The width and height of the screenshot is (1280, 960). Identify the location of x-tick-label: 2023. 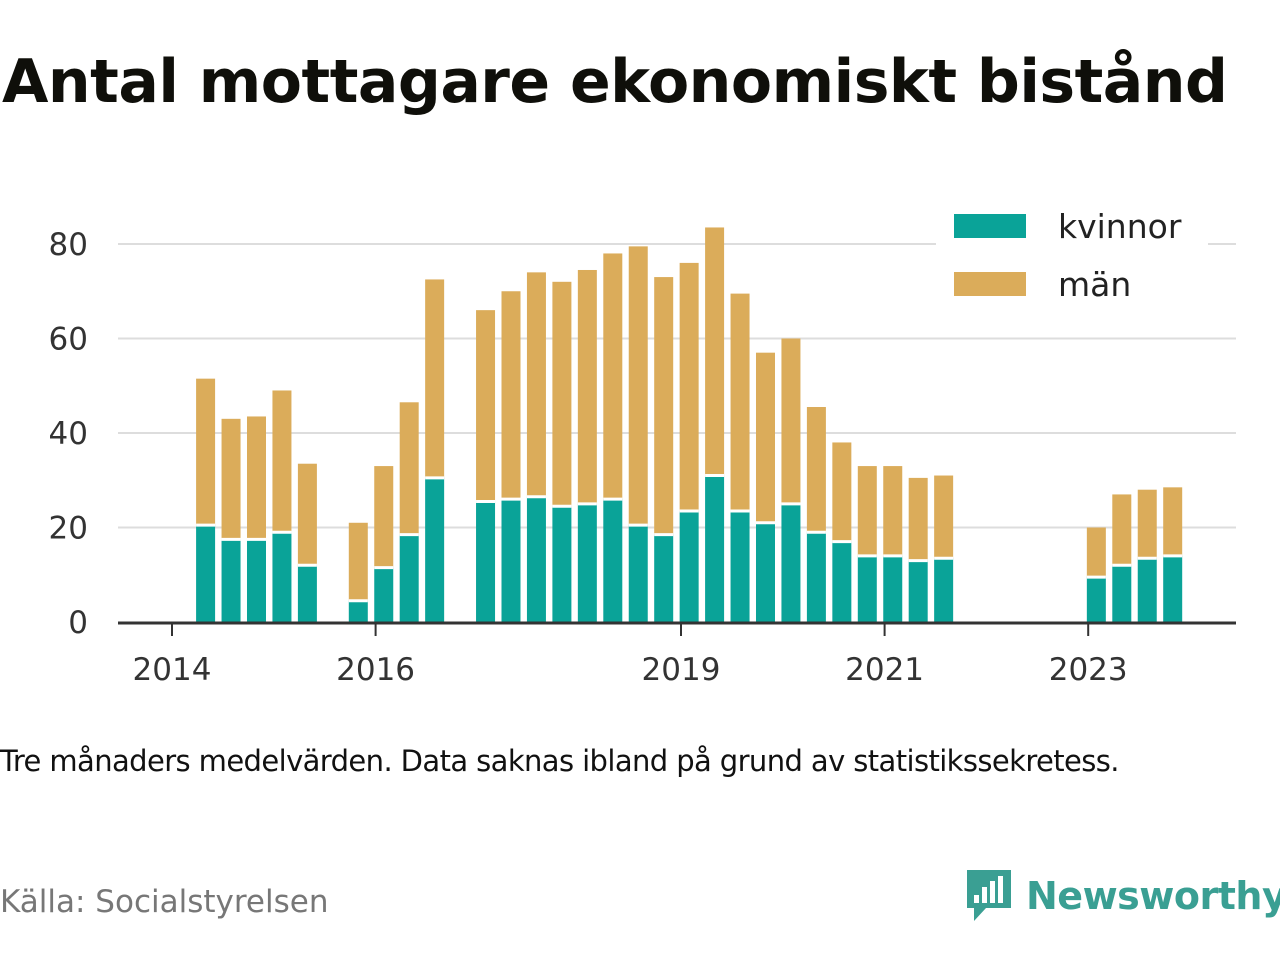
(1088, 670).